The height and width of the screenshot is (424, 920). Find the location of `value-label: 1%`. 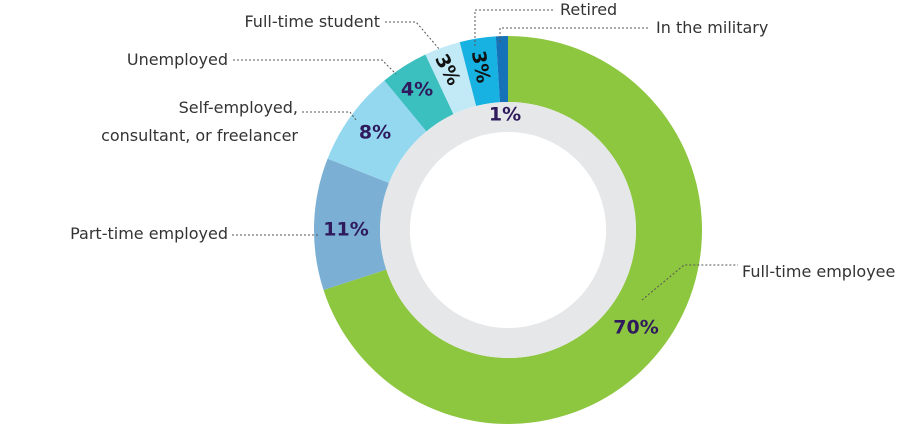

value-label: 1% is located at coordinates (505, 115).